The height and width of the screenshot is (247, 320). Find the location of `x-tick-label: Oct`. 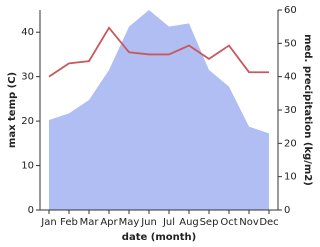

x-tick-label: Oct is located at coordinates (228, 222).